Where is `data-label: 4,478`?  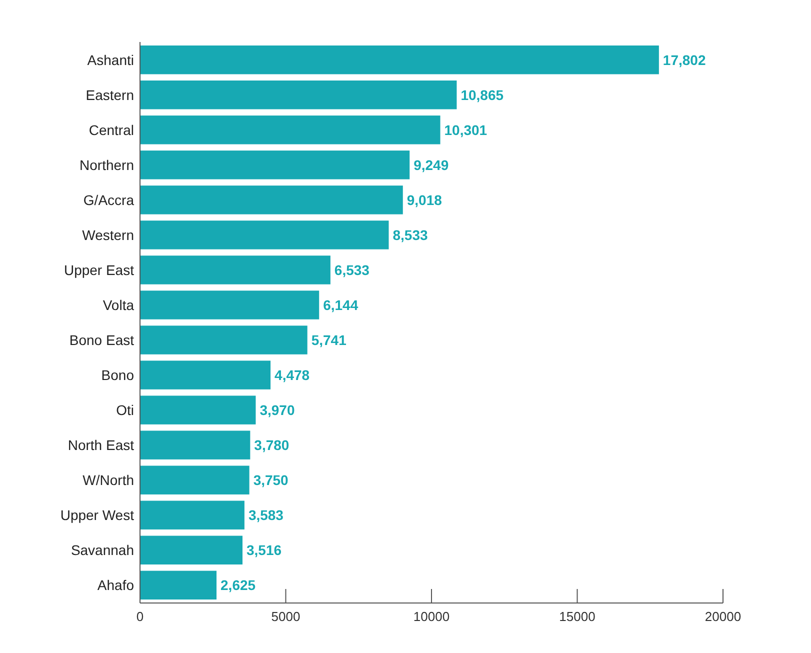
data-label: 4,478 is located at coordinates (292, 374).